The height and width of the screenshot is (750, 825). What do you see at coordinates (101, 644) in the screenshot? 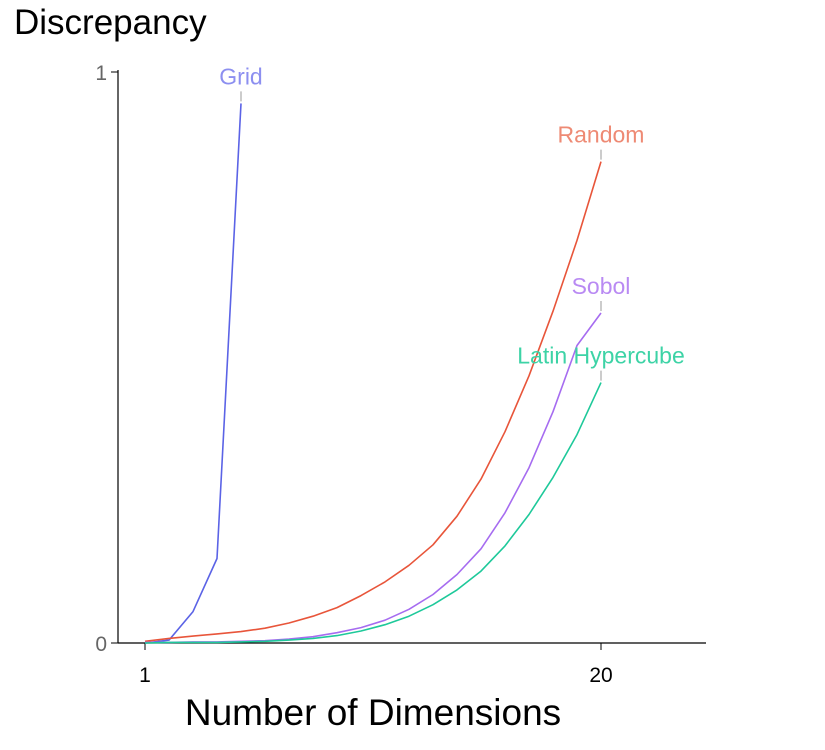
I see `y-tick-label-0: 0` at bounding box center [101, 644].